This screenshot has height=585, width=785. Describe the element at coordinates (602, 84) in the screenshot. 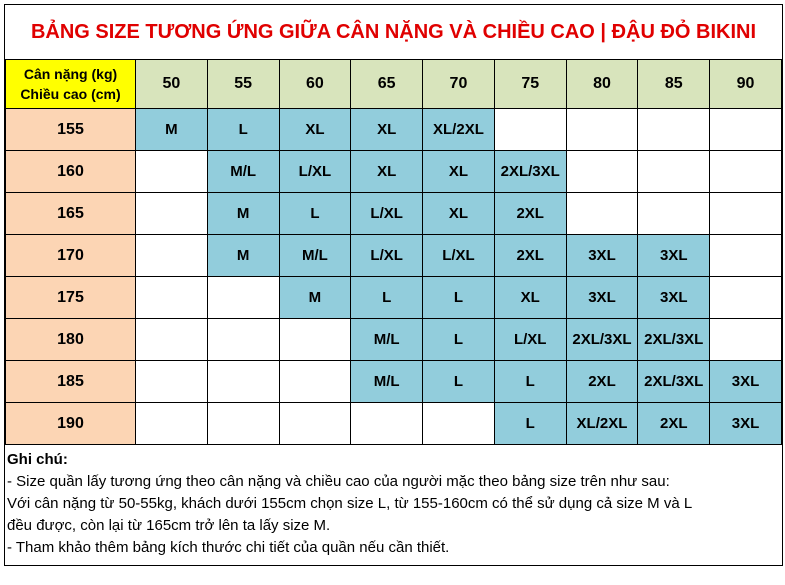

I see `weight-header: 80` at that location.